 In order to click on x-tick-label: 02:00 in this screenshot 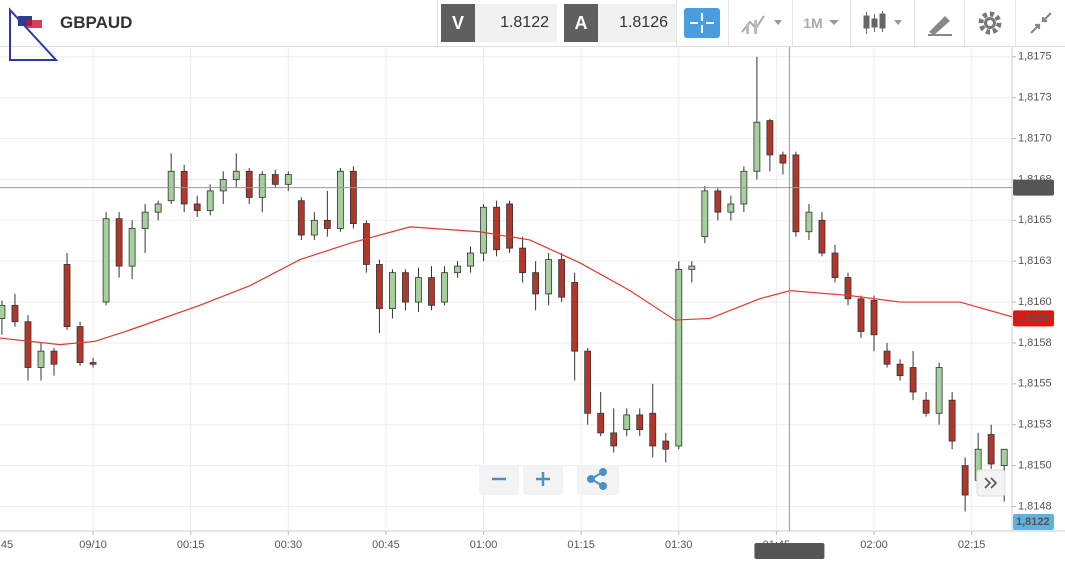, I will do `click(874, 545)`.